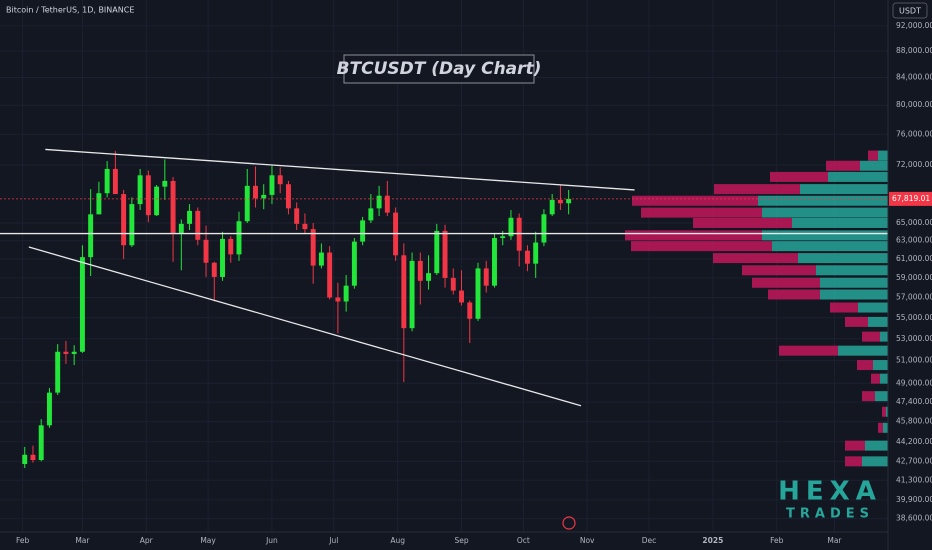 The width and height of the screenshot is (932, 550). Describe the element at coordinates (649, 540) in the screenshot. I see `x-tick-label: Dec` at that location.